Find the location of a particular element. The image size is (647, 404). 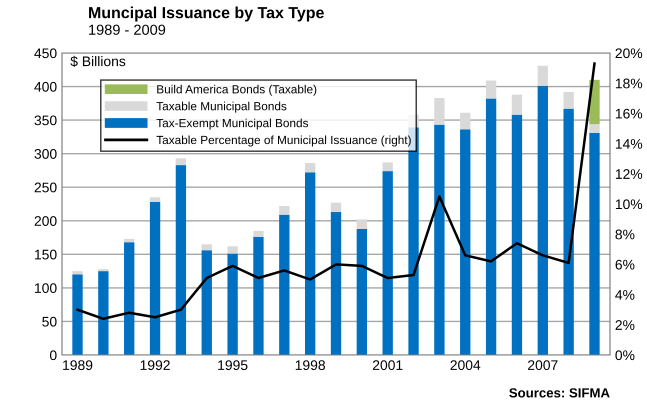

x-tick-label: 1989 is located at coordinates (77, 365).